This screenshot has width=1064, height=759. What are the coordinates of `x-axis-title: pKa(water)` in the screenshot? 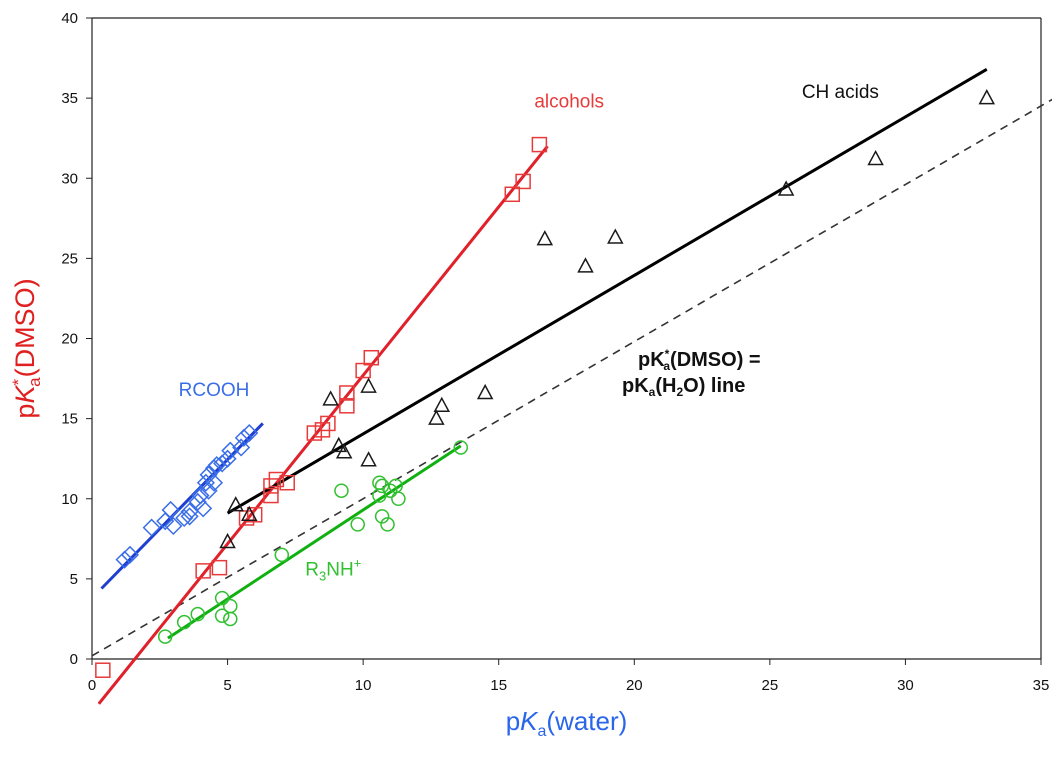 It's located at (567, 723).